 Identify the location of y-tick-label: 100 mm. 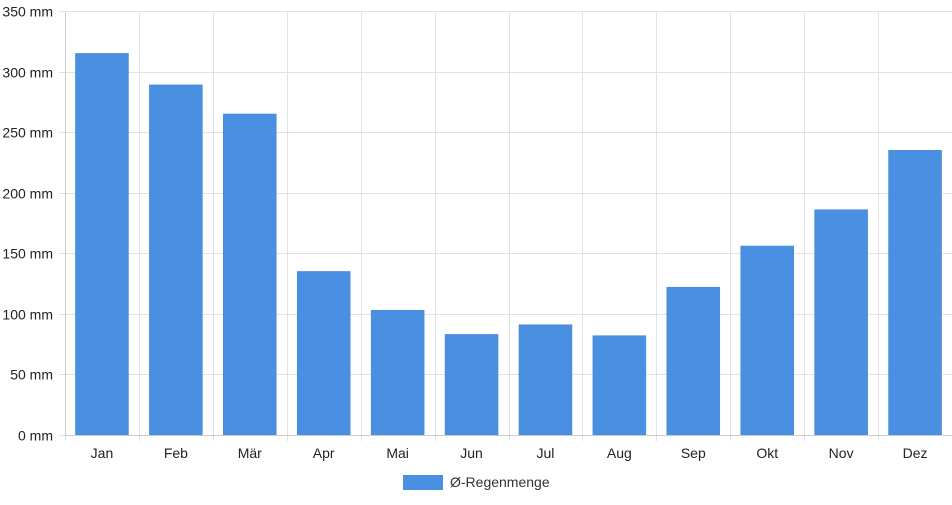
(27, 315).